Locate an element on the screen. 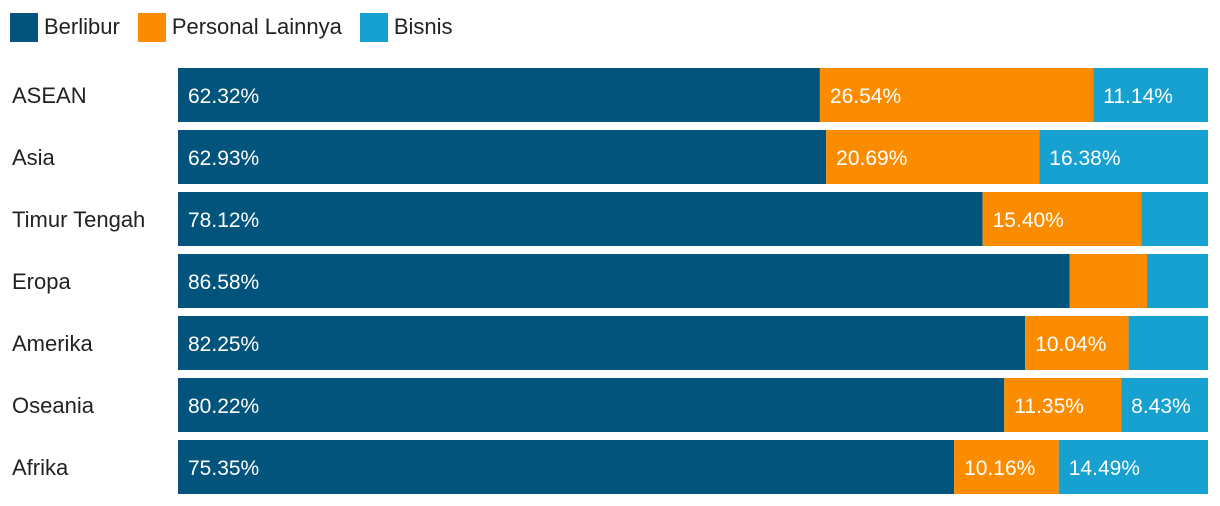  bar-asean-bisnis is located at coordinates (1150, 95).